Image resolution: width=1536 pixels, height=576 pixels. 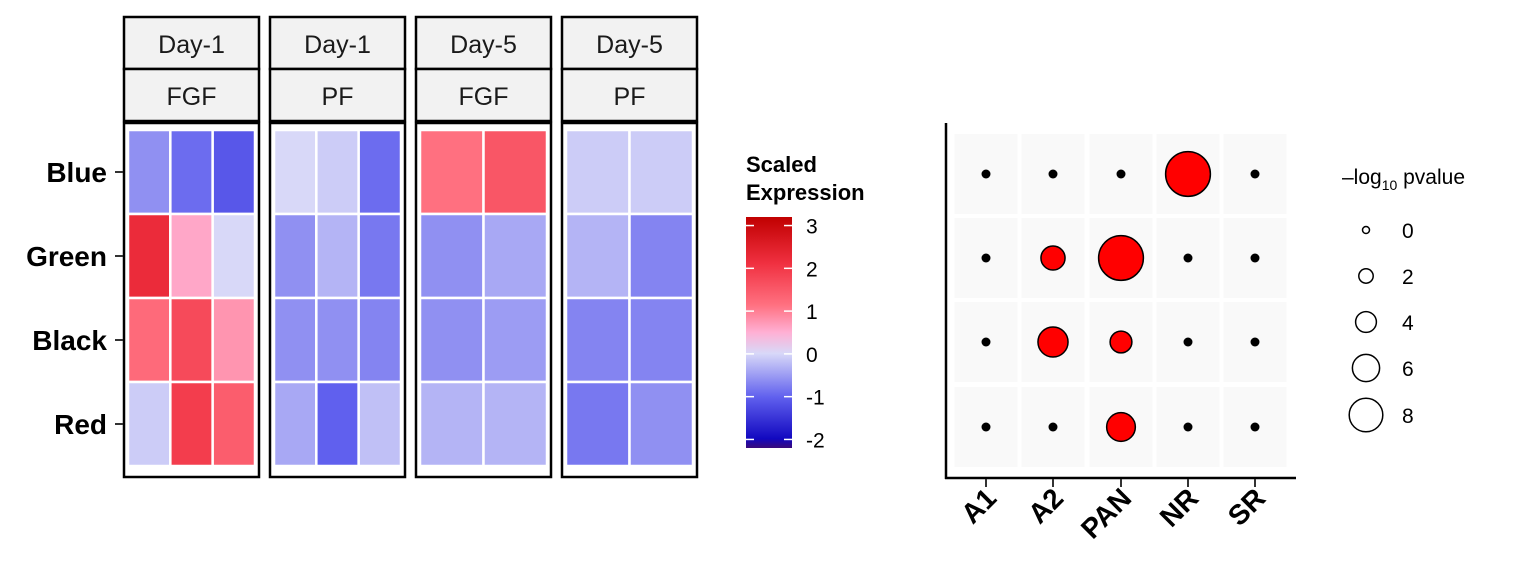 I want to click on legend-tick-label: 2, so click(x=812, y=269).